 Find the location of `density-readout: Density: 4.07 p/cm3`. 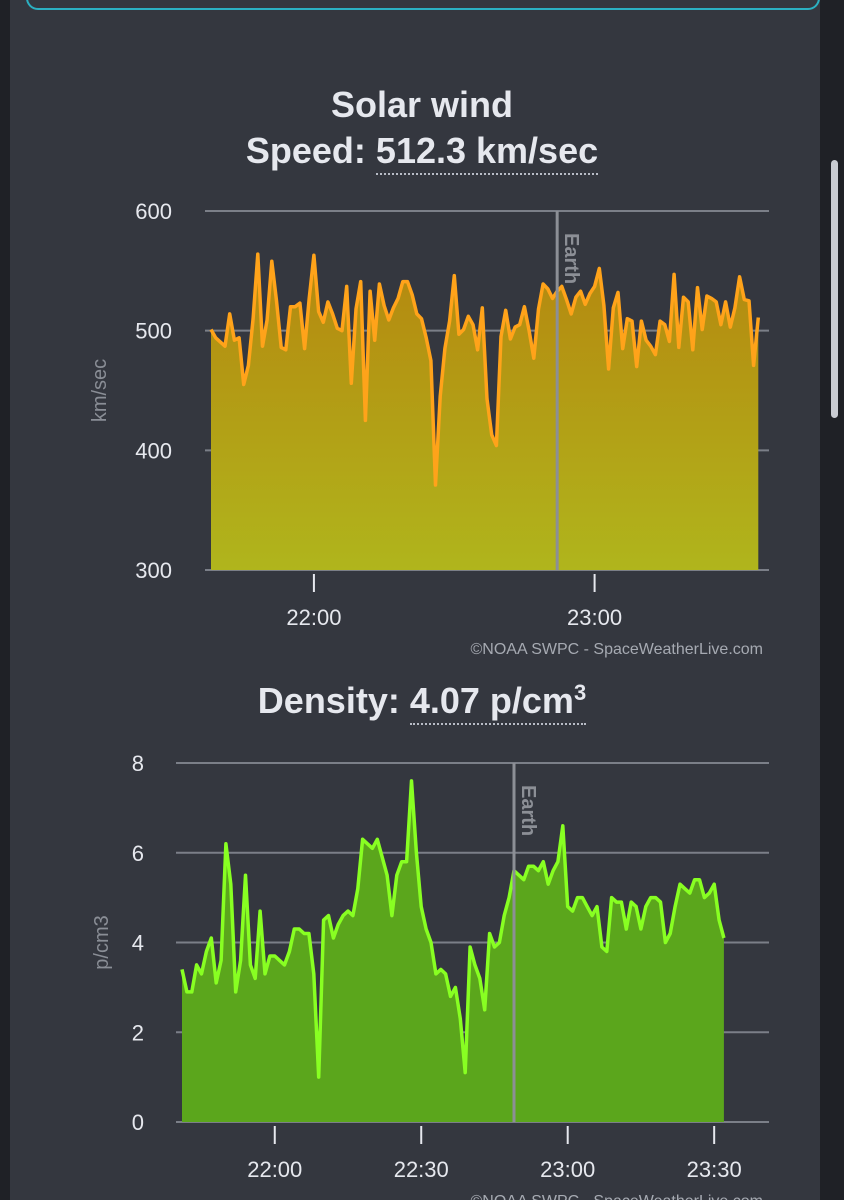

density-readout: Density: 4.07 p/cm3 is located at coordinates (422, 702).